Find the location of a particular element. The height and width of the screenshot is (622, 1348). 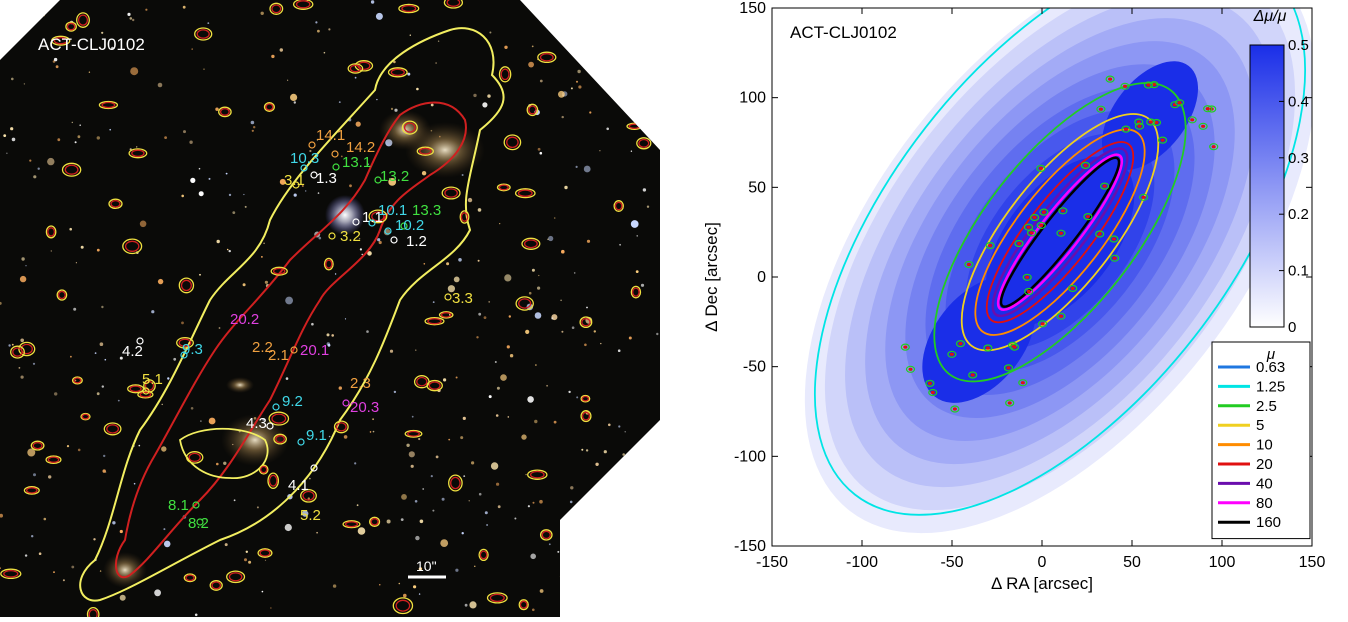

x-axis-label: Δ RA [arcsec] is located at coordinates (1042, 583).